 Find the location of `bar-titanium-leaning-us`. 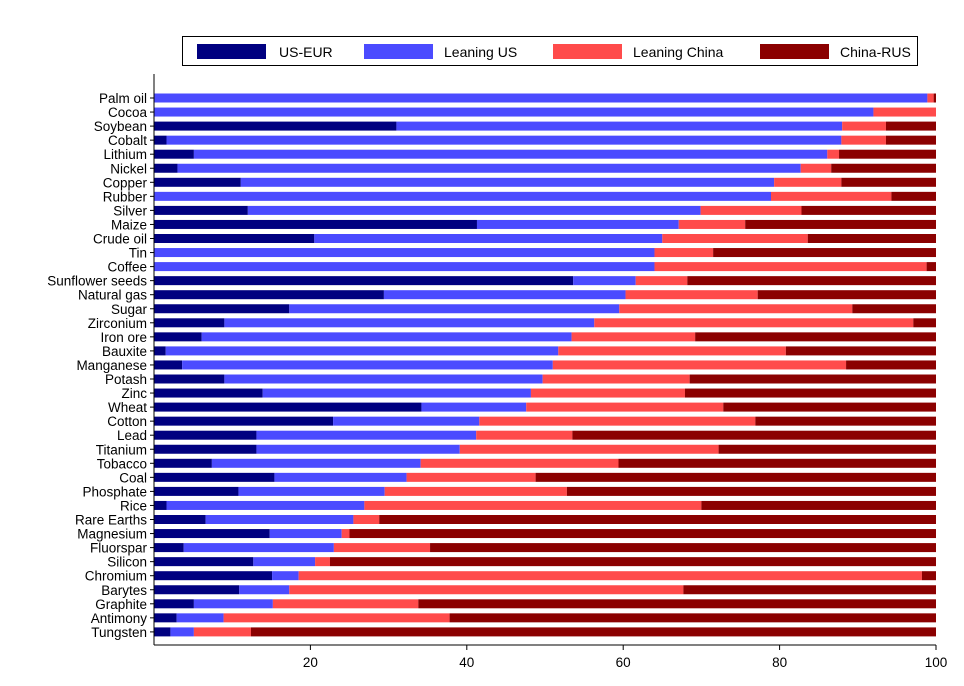

bar-titanium-leaning-us is located at coordinates (358, 449).